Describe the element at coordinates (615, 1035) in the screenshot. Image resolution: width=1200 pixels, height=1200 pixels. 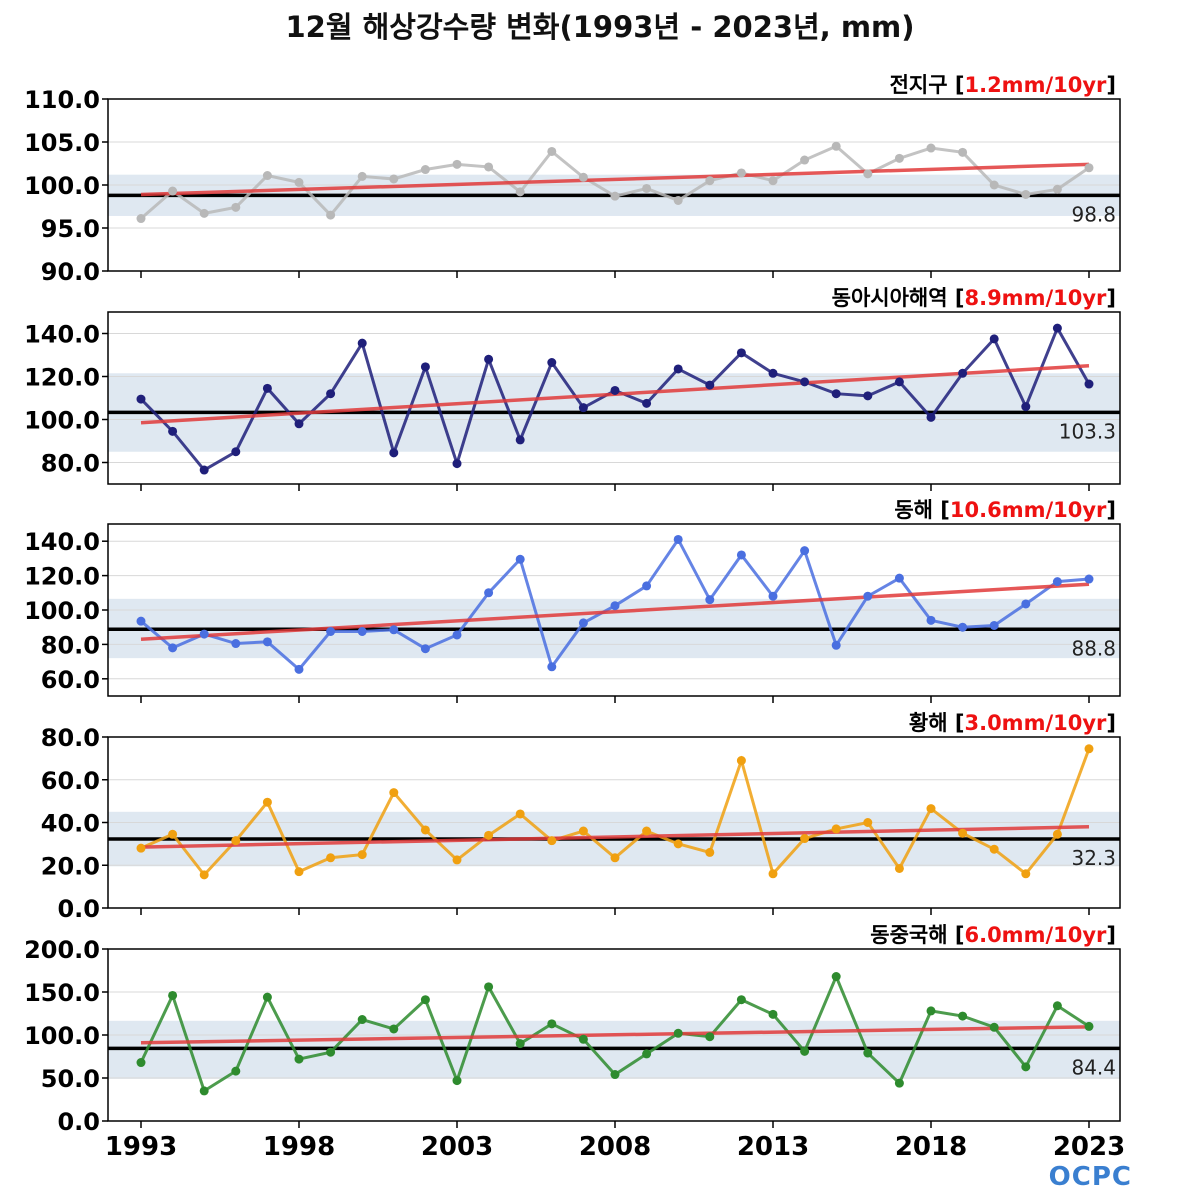
I see `trend-line` at that location.